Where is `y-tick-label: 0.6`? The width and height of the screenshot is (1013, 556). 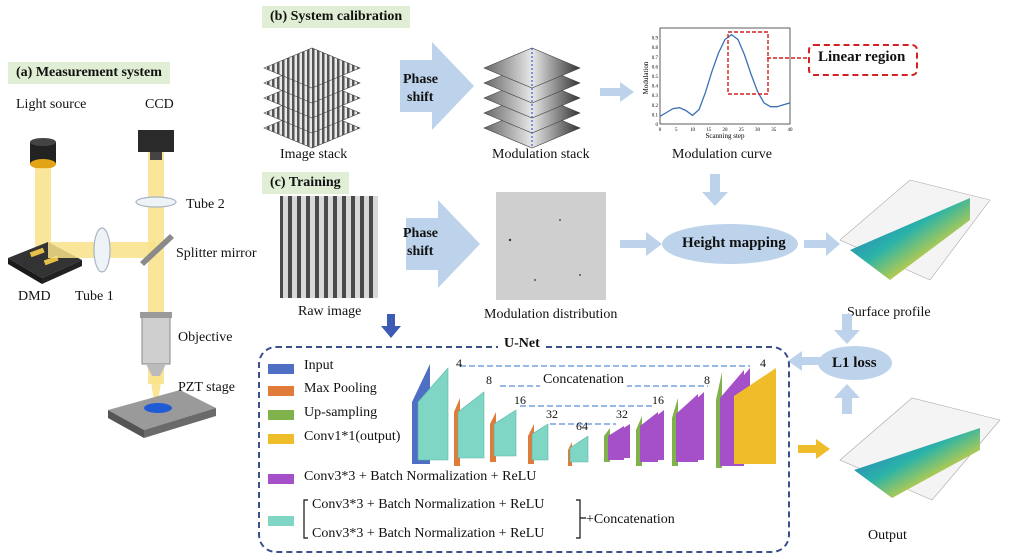
y-tick-label: 0.6 is located at coordinates (655, 67).